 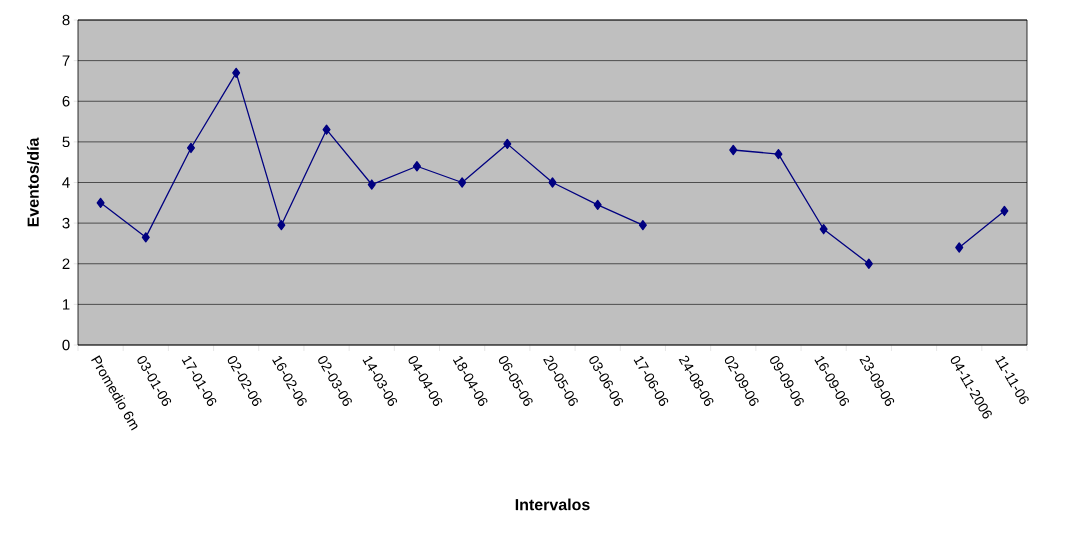 What do you see at coordinates (66, 223) in the screenshot?
I see `y-tick-label: 3` at bounding box center [66, 223].